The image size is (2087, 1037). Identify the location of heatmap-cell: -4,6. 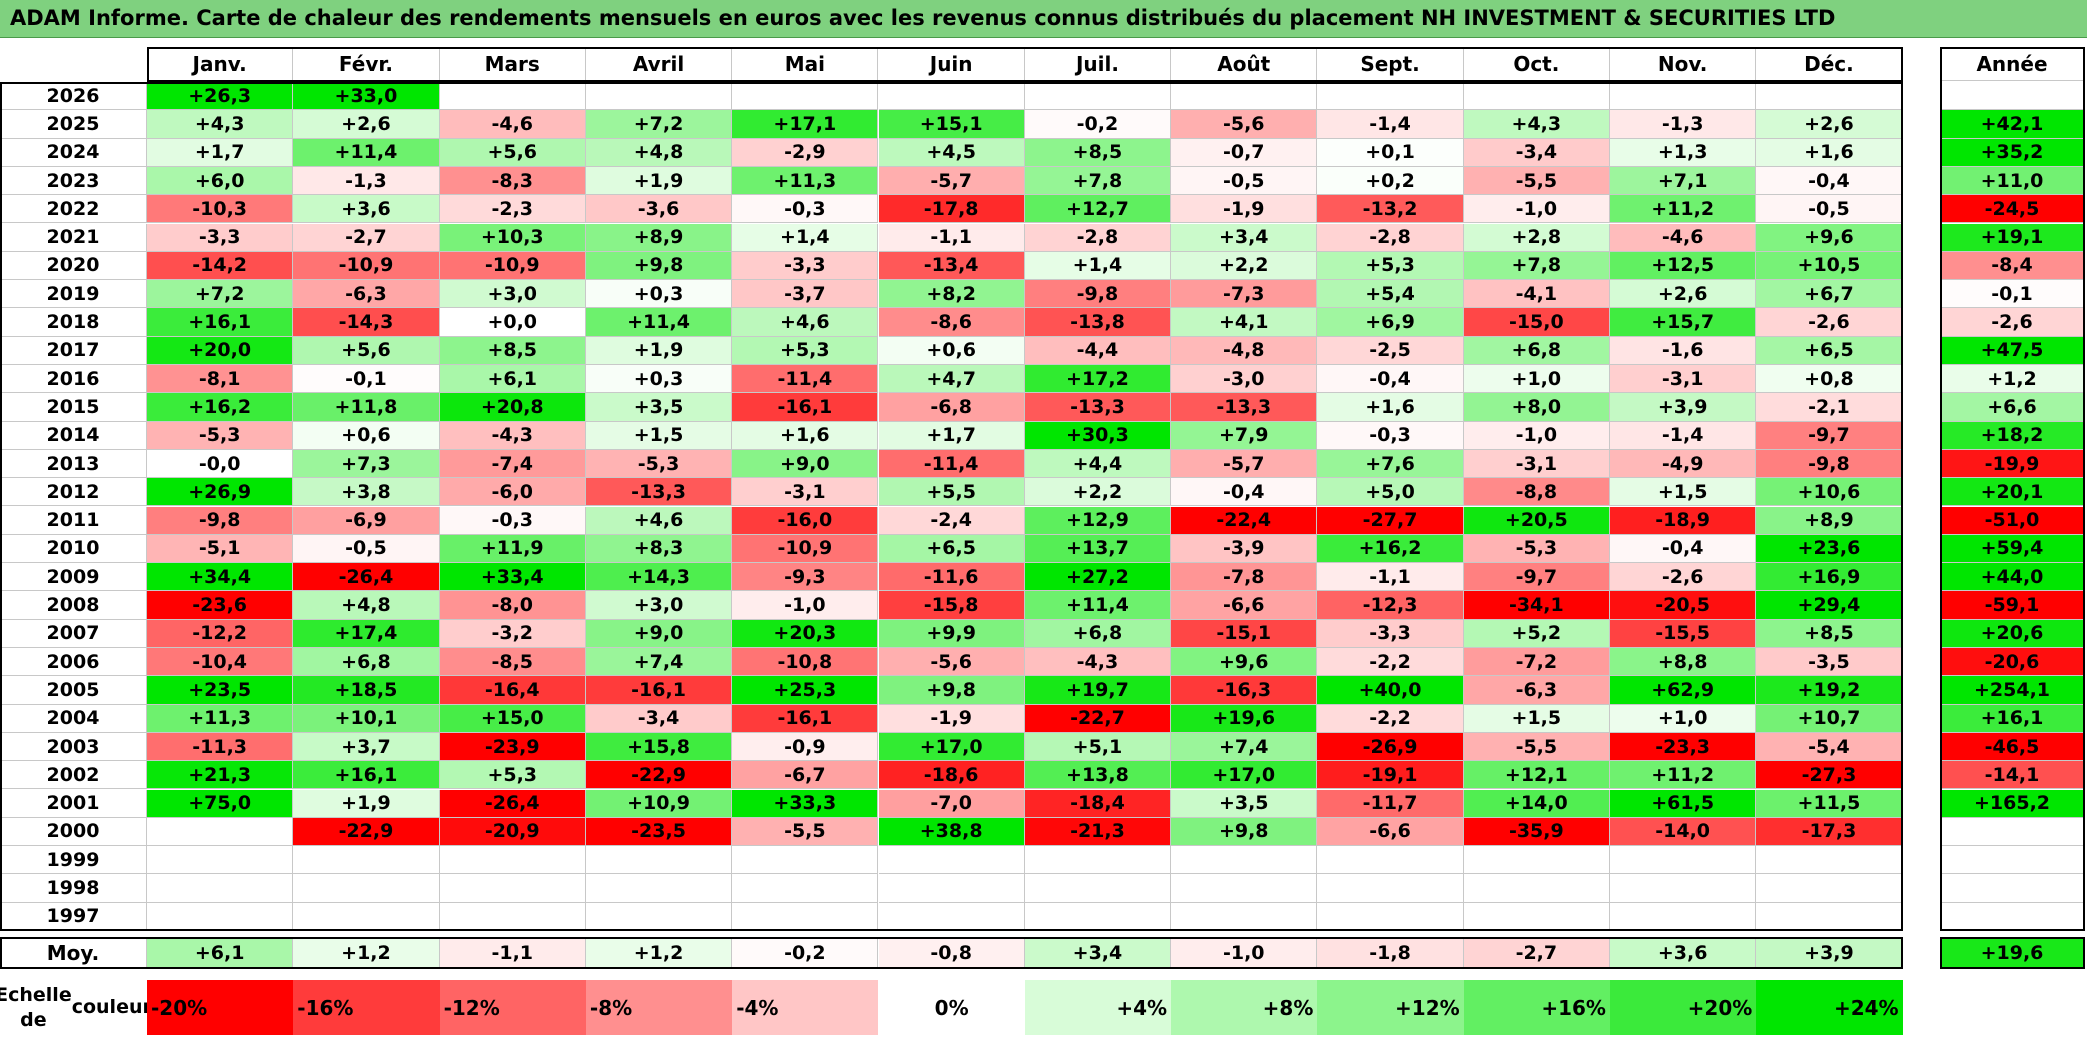
(512, 124).